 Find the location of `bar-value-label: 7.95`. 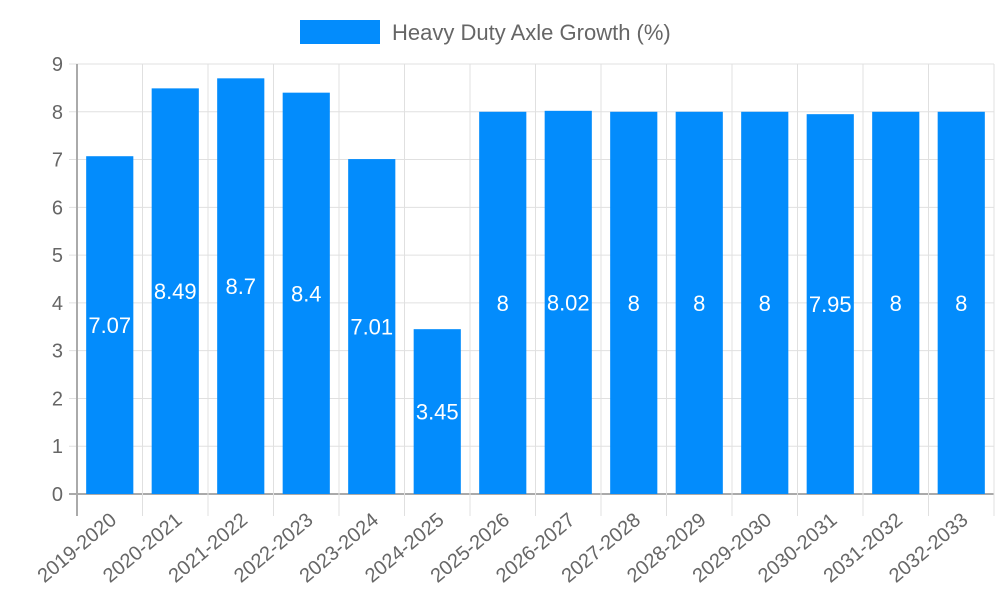

bar-value-label: 7.95 is located at coordinates (830, 304).